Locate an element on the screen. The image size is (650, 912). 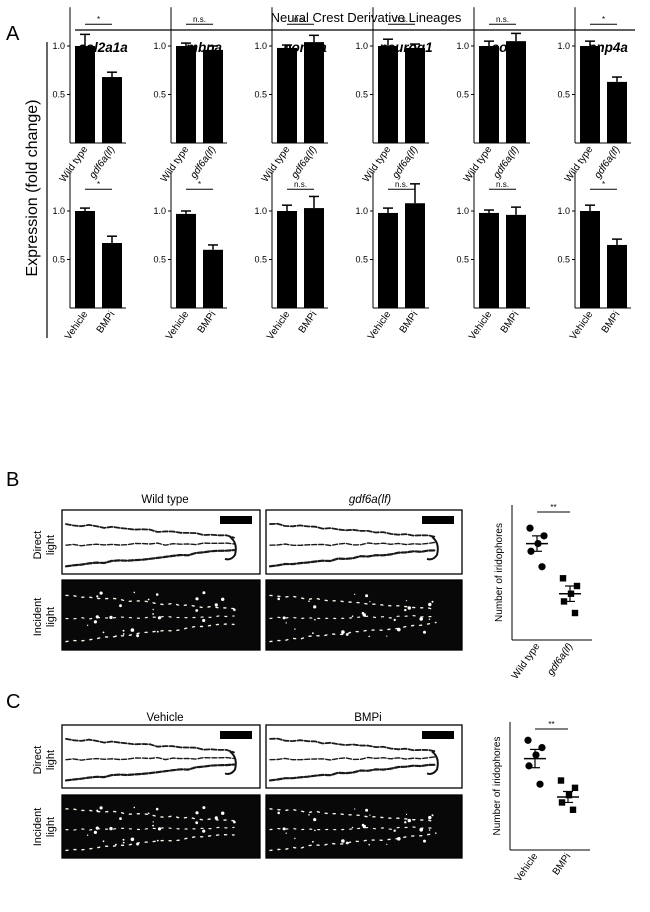
micrograph-frame is located at coordinates (161, 826).